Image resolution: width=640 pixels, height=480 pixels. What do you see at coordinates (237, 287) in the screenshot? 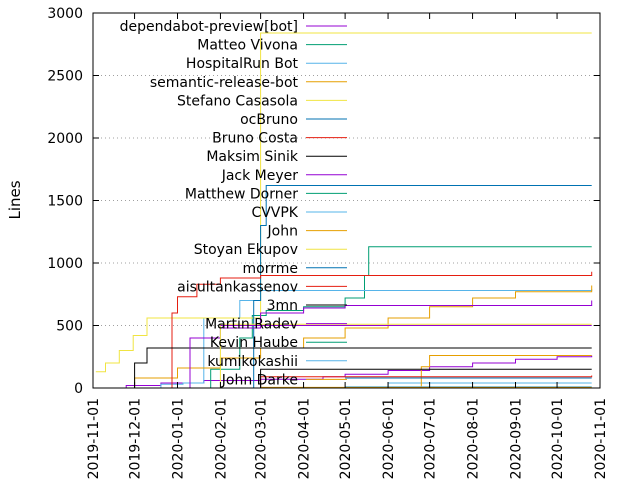
I see `legend-label: aisultankassenov` at bounding box center [237, 287].